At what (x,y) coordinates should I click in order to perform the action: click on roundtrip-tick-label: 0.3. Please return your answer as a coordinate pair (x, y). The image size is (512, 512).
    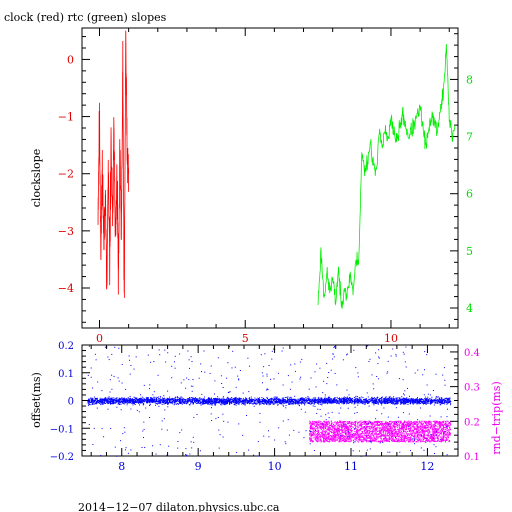
    Looking at the image, I should click on (472, 388).